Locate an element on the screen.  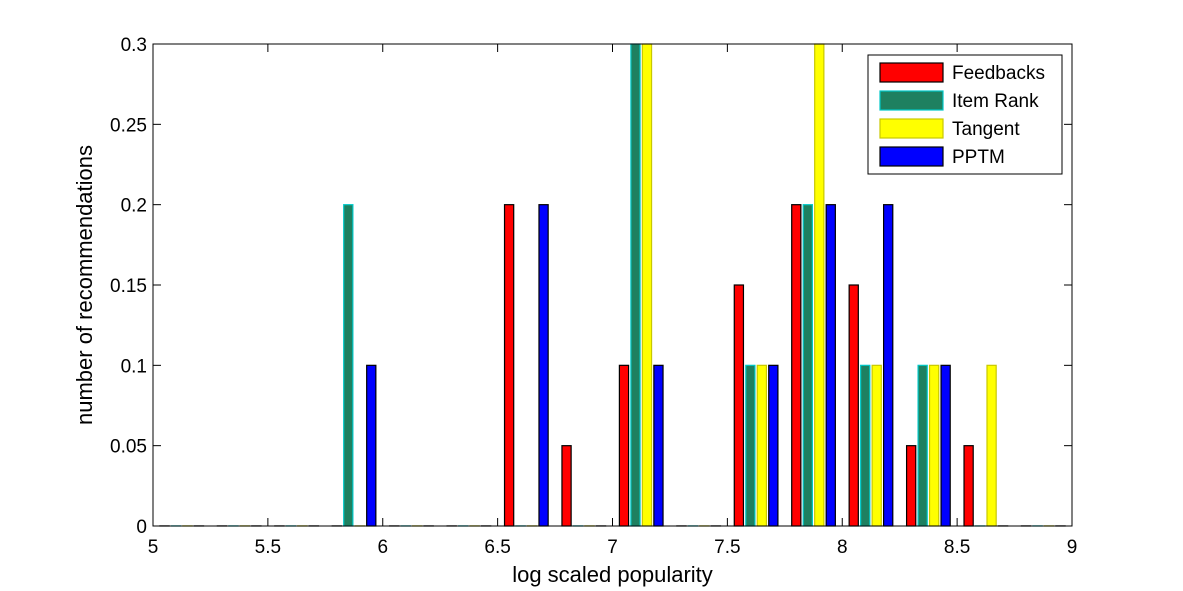
y-axis-label: number of recommendations is located at coordinates (84, 285).